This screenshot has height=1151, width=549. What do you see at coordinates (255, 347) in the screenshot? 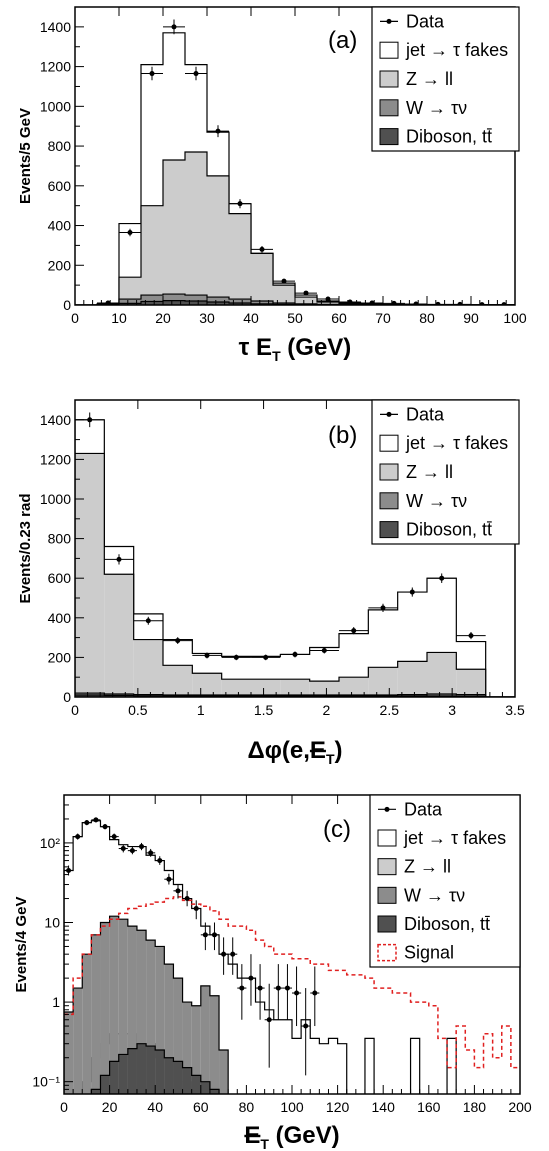
I see `x-axis-label-main: τ E` at bounding box center [255, 347].